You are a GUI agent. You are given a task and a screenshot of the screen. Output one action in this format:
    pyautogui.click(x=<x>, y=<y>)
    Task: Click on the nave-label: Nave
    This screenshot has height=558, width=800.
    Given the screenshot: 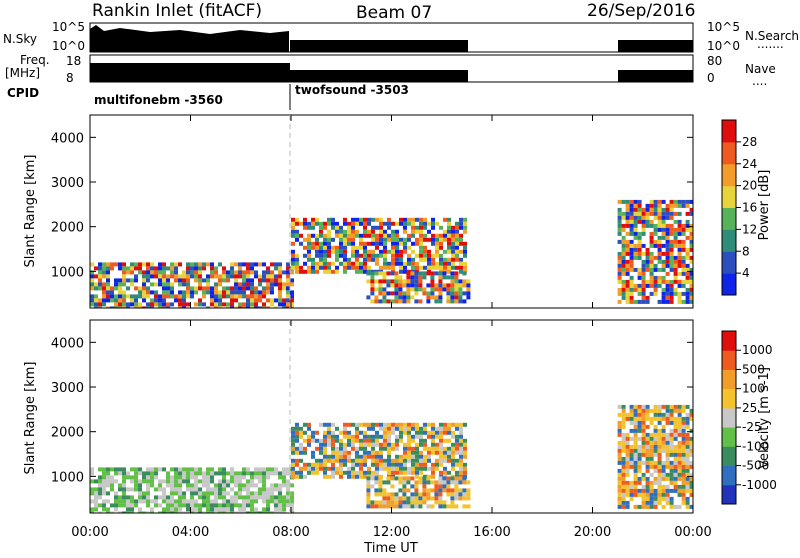 What is the action you would take?
    pyautogui.click(x=760, y=69)
    